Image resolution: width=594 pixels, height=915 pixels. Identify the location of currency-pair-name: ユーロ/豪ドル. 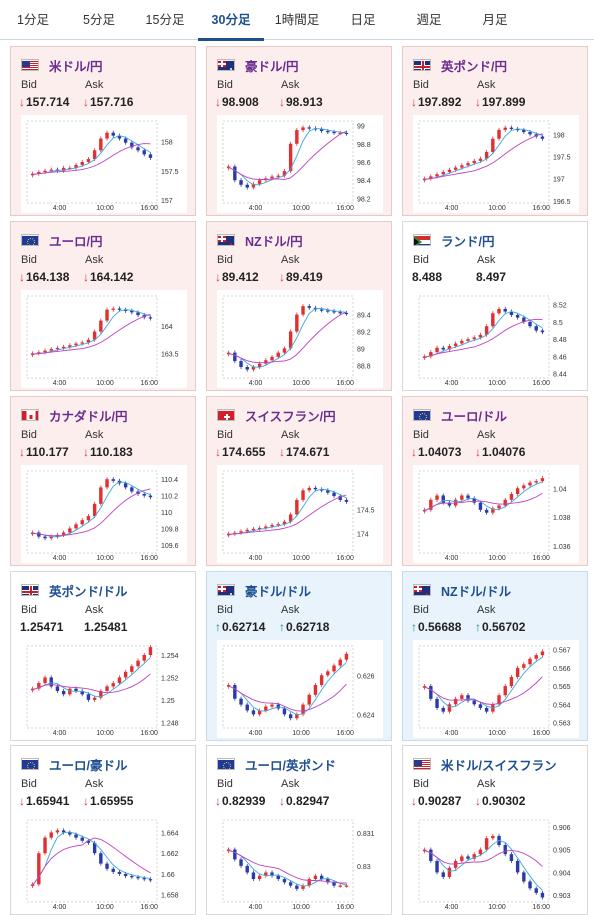
(88, 765).